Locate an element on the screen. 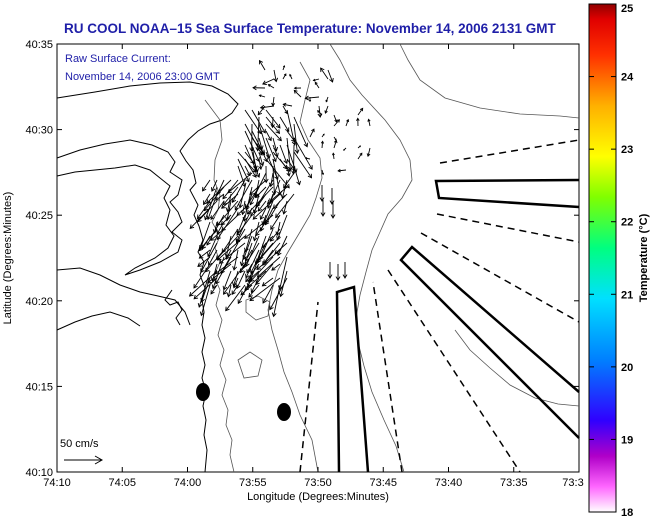  colorbar-tick-label: 23 is located at coordinates (627, 150).